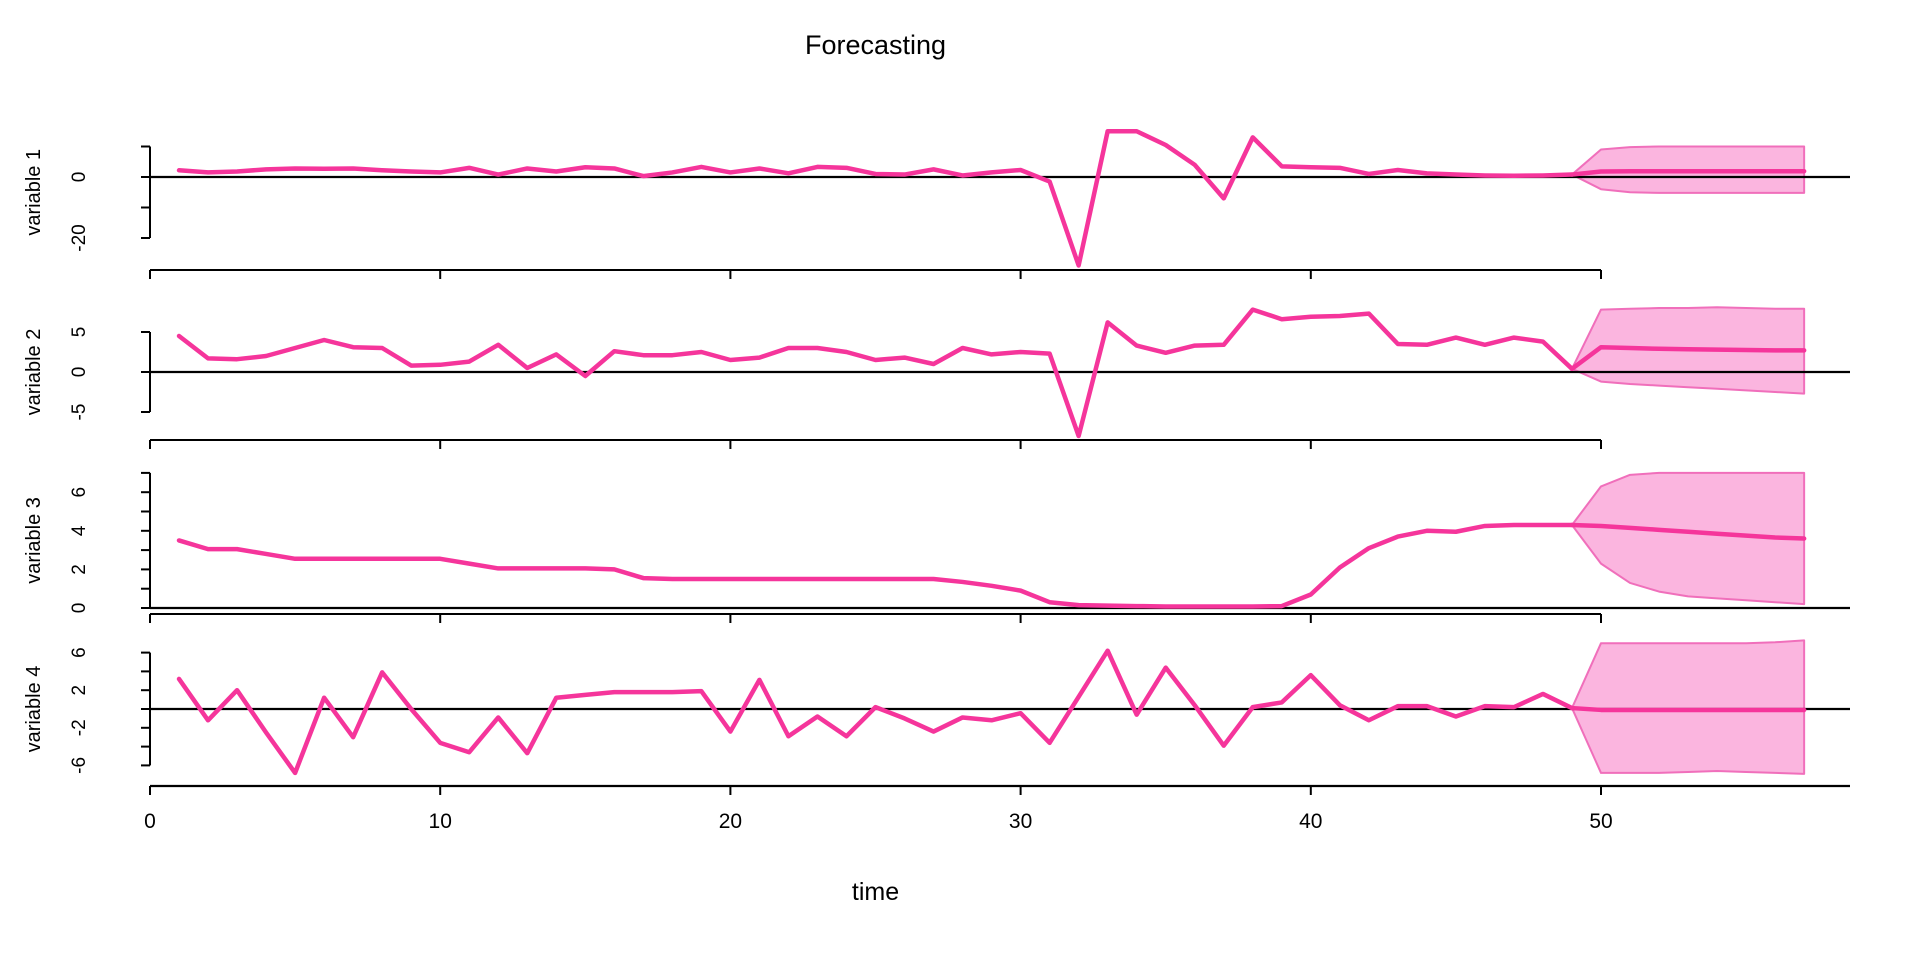  Describe the element at coordinates (1310, 821) in the screenshot. I see `x-tick-label-40: 40` at that location.